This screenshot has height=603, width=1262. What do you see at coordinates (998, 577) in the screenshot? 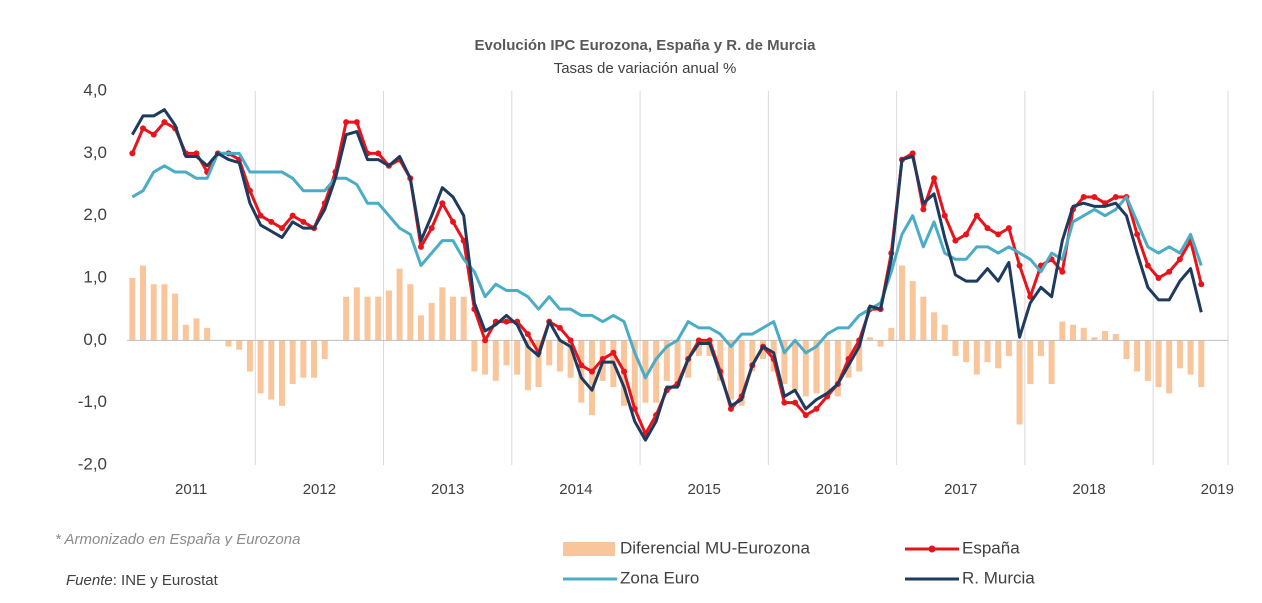
I see `legend-label: R. Murcia` at bounding box center [998, 577].